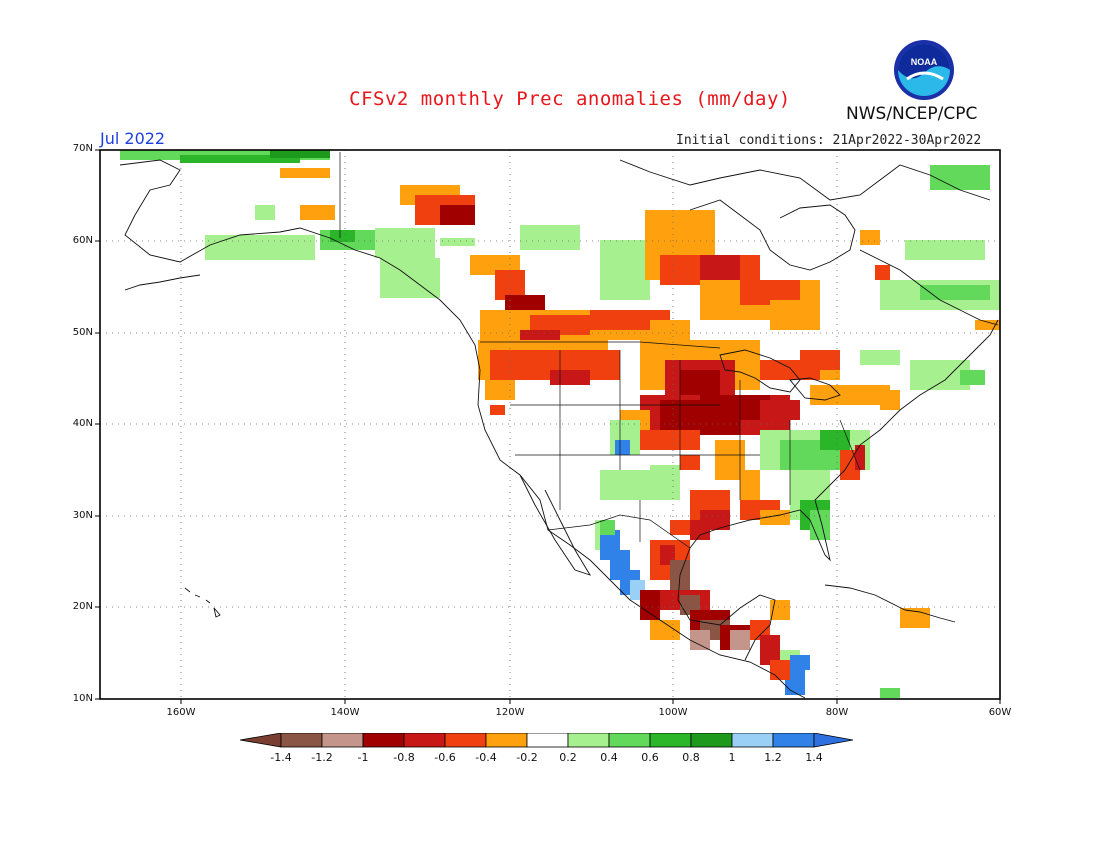 The width and height of the screenshot is (1100, 850). What do you see at coordinates (82, 423) in the screenshot?
I see `lat-label-40n: 40N` at bounding box center [82, 423].